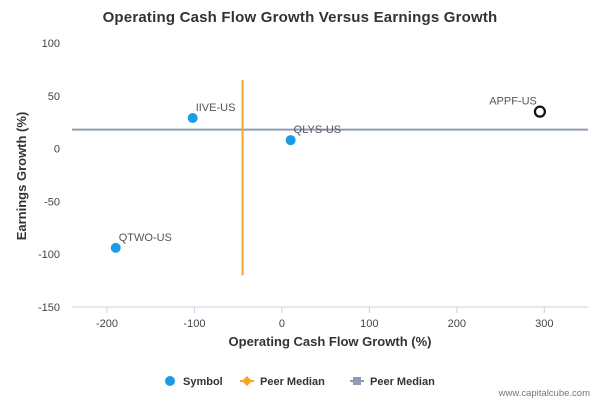 This screenshot has height=400, width=600. What do you see at coordinates (52, 202) in the screenshot?
I see `y-tick-label: -50` at bounding box center [52, 202].